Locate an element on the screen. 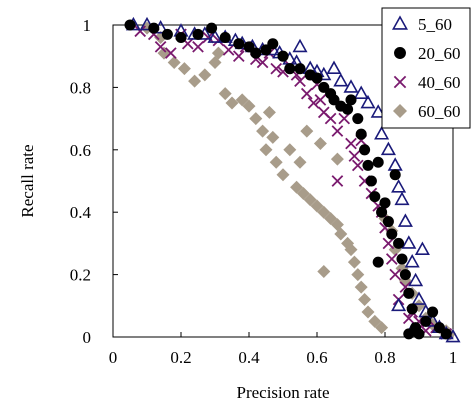  y-tick-label: 0 is located at coordinates (87, 337).